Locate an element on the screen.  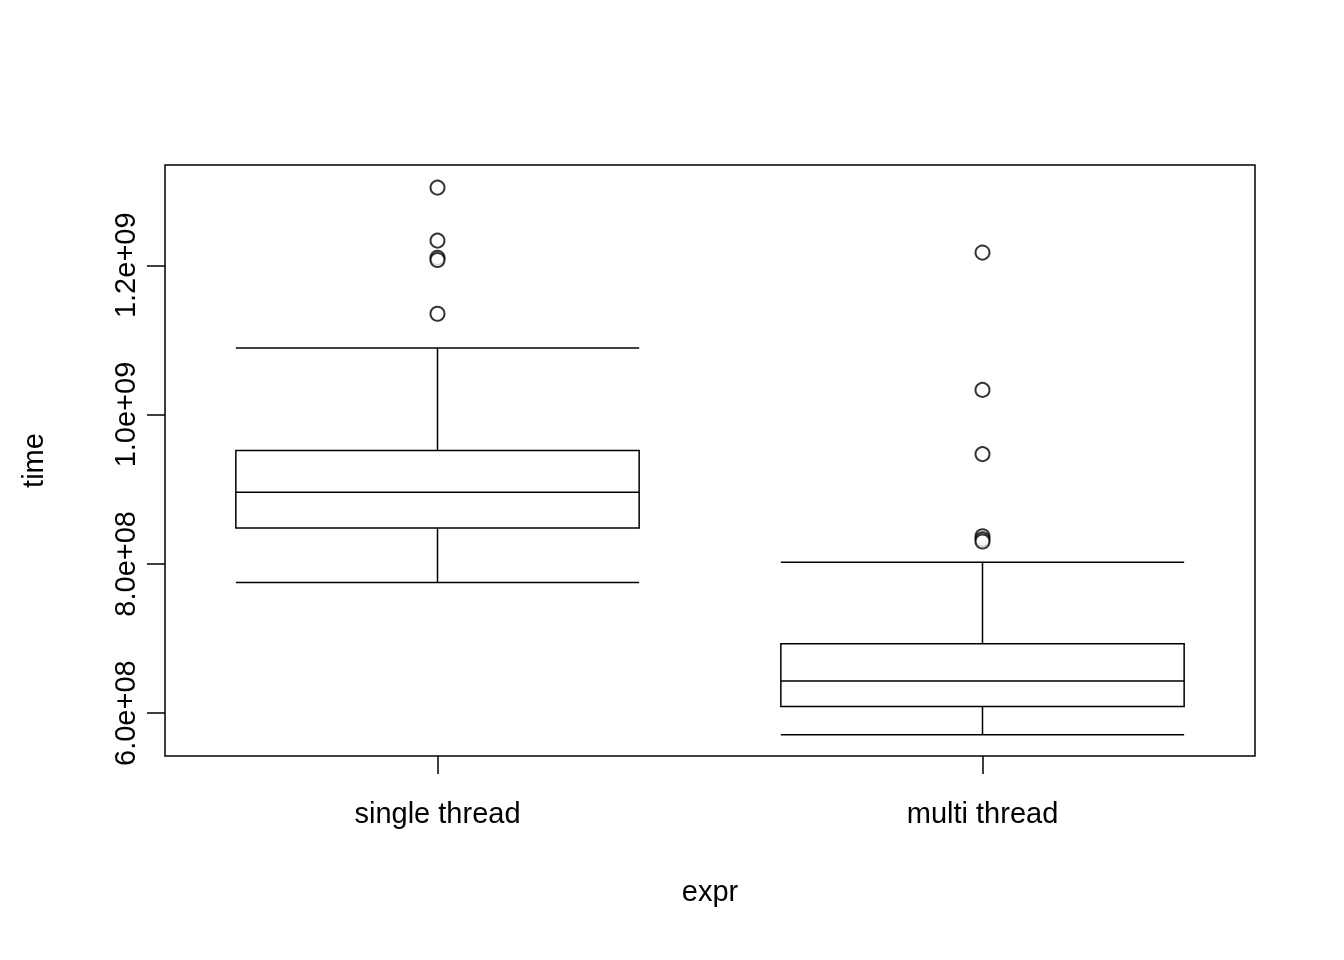
y-tick-label: 1.0e+09 is located at coordinates (124, 414).